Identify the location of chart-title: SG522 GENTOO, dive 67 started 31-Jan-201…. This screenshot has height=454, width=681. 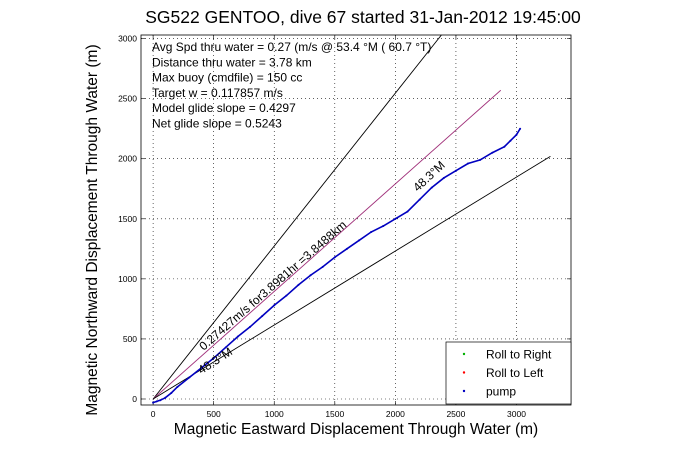
(363, 17).